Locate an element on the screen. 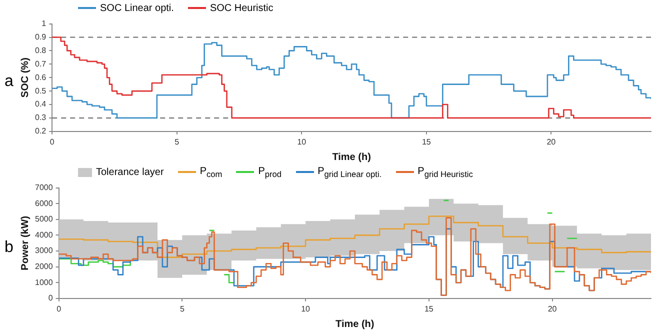  y-tick-label: 0.2 is located at coordinates (40, 131).